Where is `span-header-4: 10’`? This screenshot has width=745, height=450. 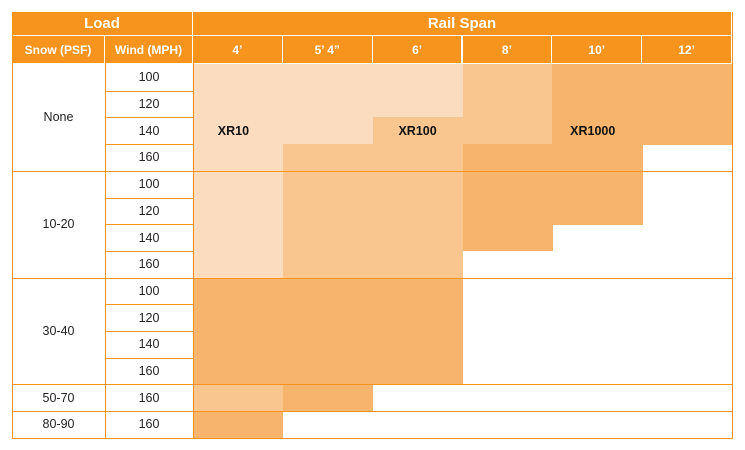 span-header-4: 10’ is located at coordinates (597, 50).